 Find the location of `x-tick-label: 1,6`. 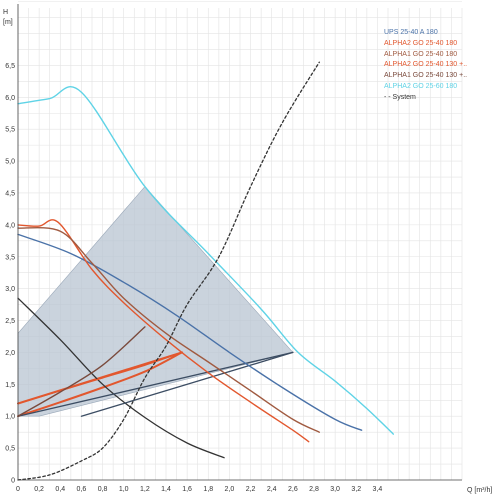

x-tick-label: 1,6 is located at coordinates (187, 489).